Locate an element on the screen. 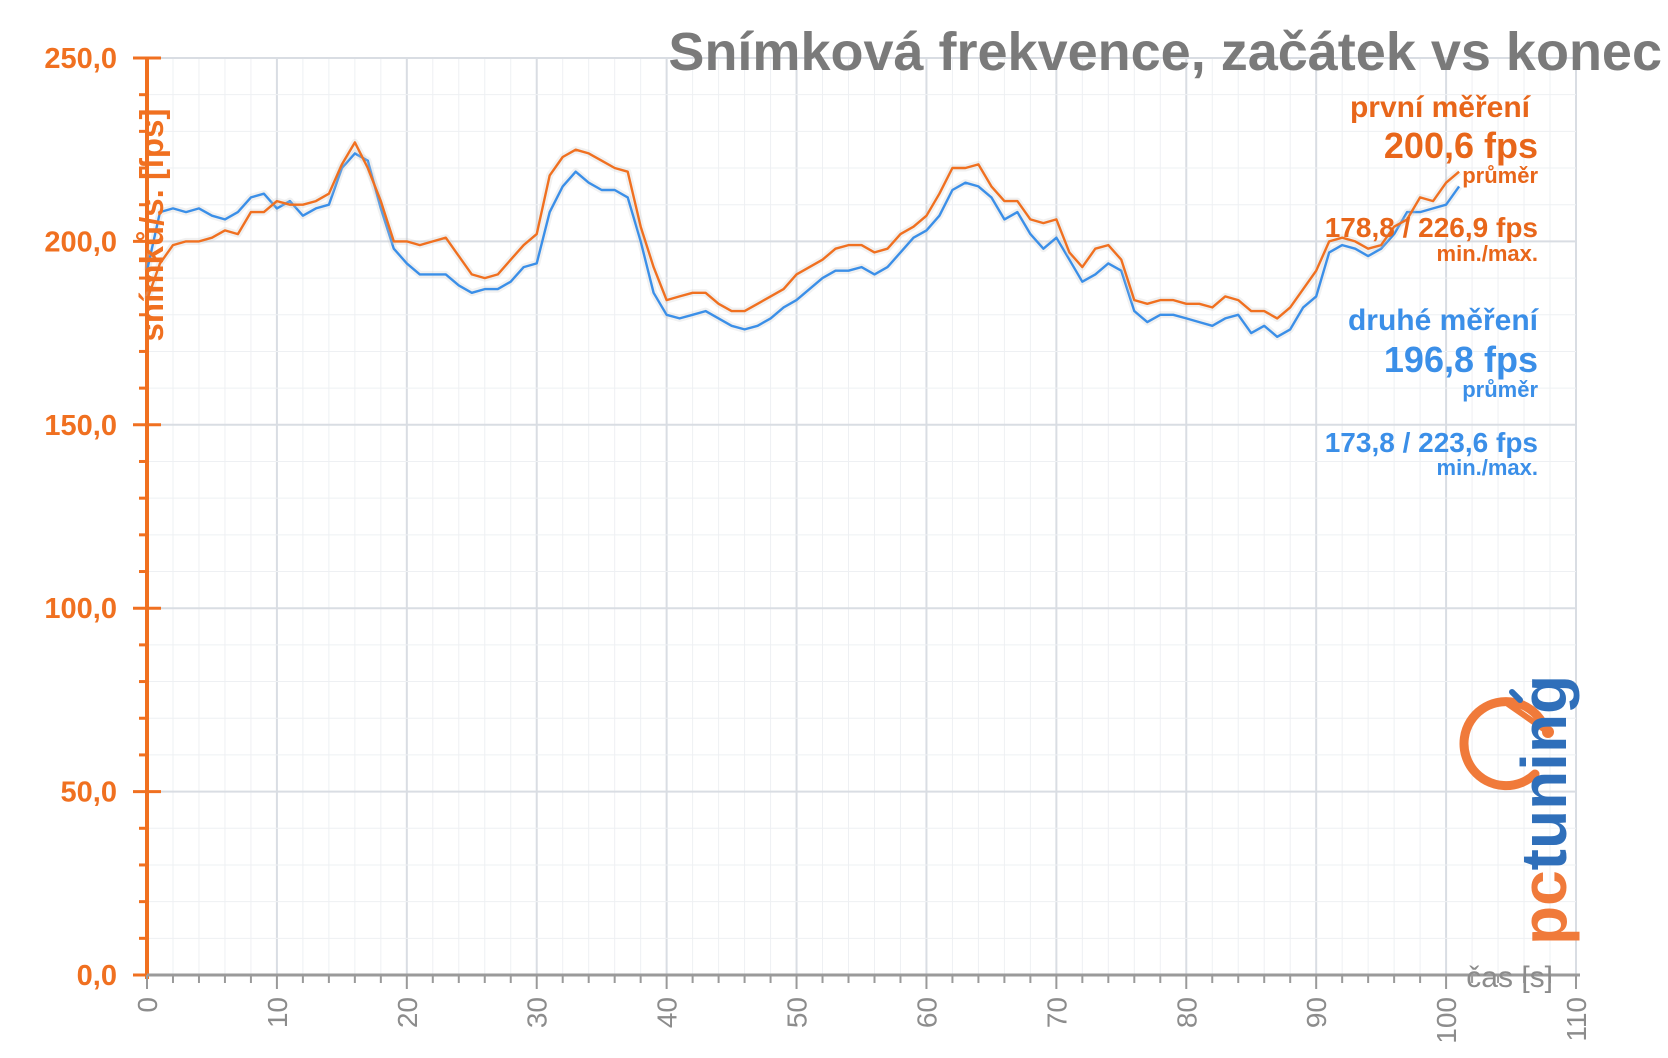  logo-gauge-hub is located at coordinates (1548, 732).